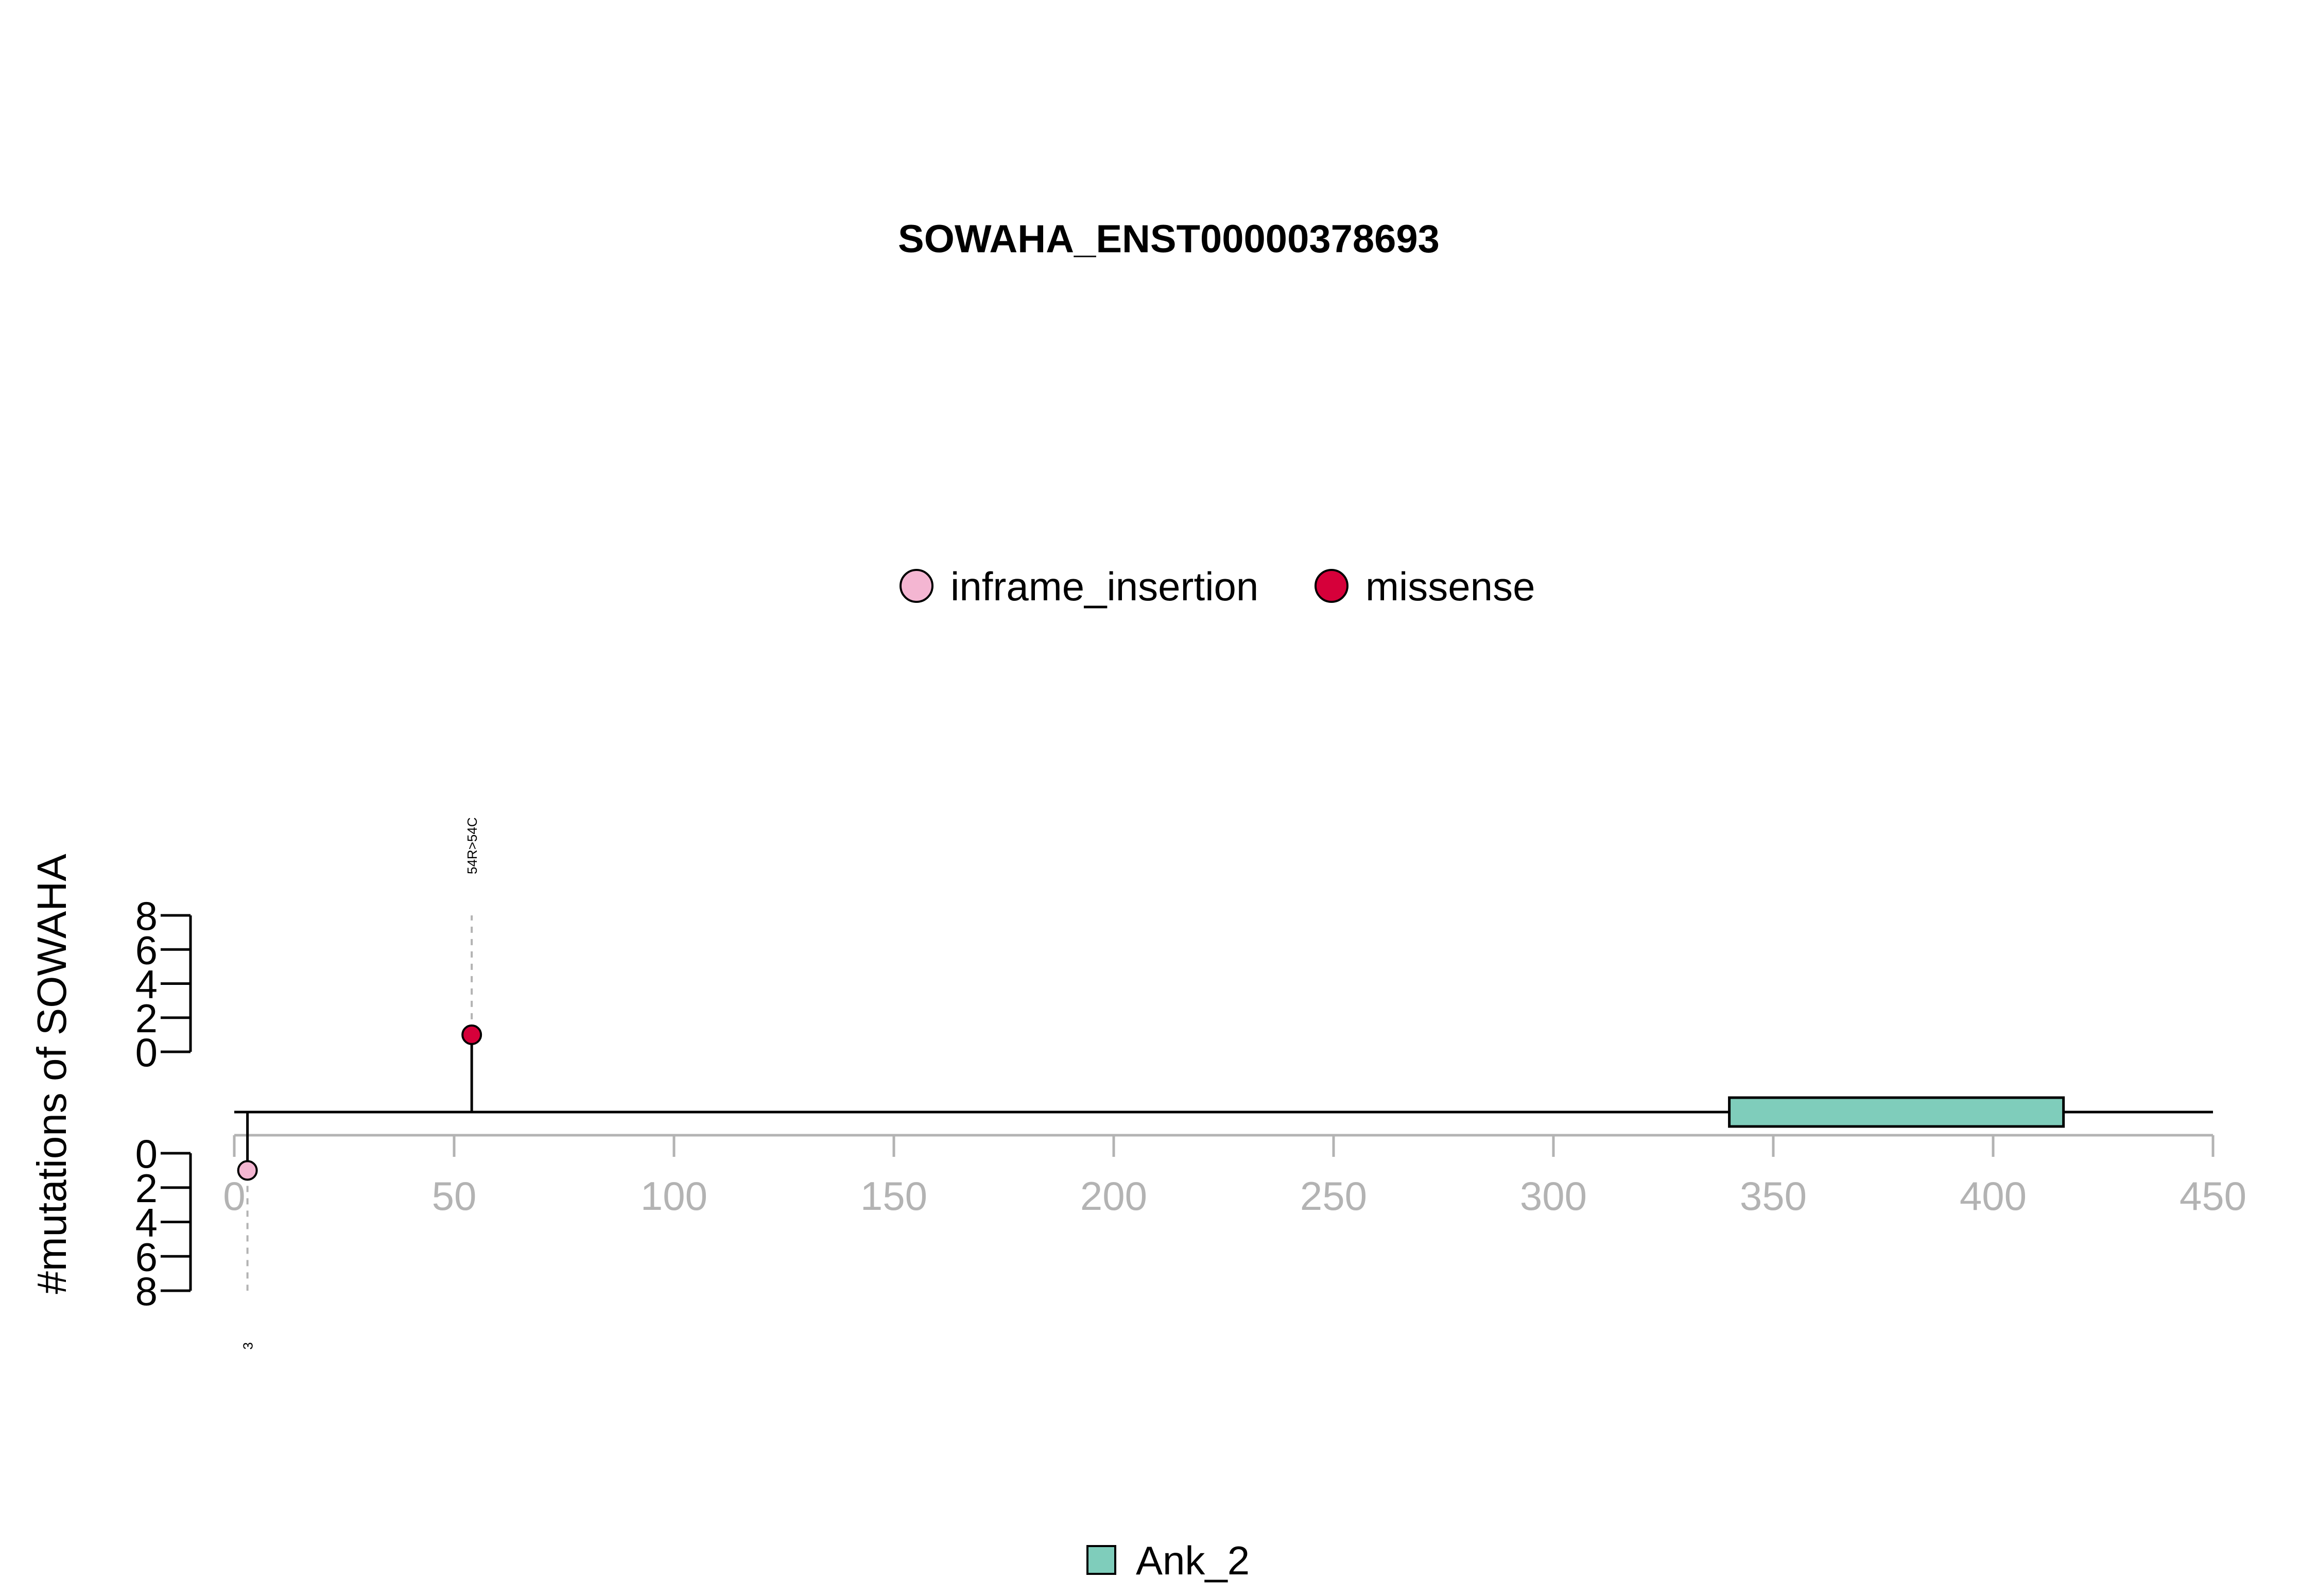 The width and height of the screenshot is (2317, 1596). What do you see at coordinates (146, 1153) in the screenshot?
I see `bottom-y-tick-label: 0` at bounding box center [146, 1153].